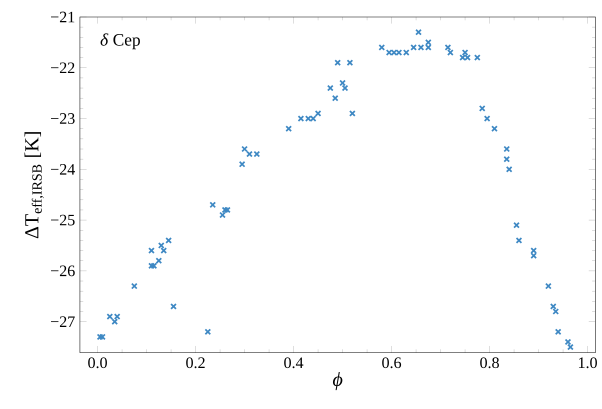  What do you see at coordinates (63, 169) in the screenshot?
I see `y-tick-label: −24` at bounding box center [63, 169].